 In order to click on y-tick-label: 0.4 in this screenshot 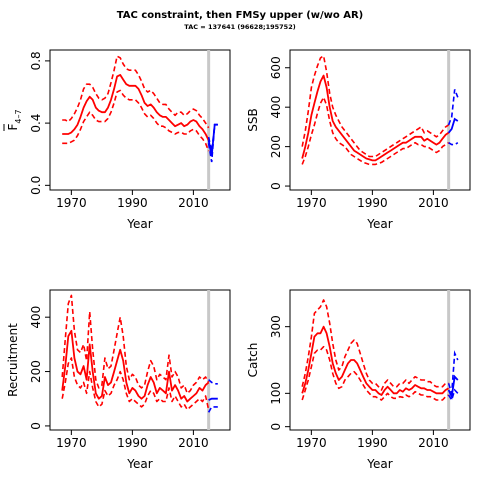, I will do `click(36, 123)`.